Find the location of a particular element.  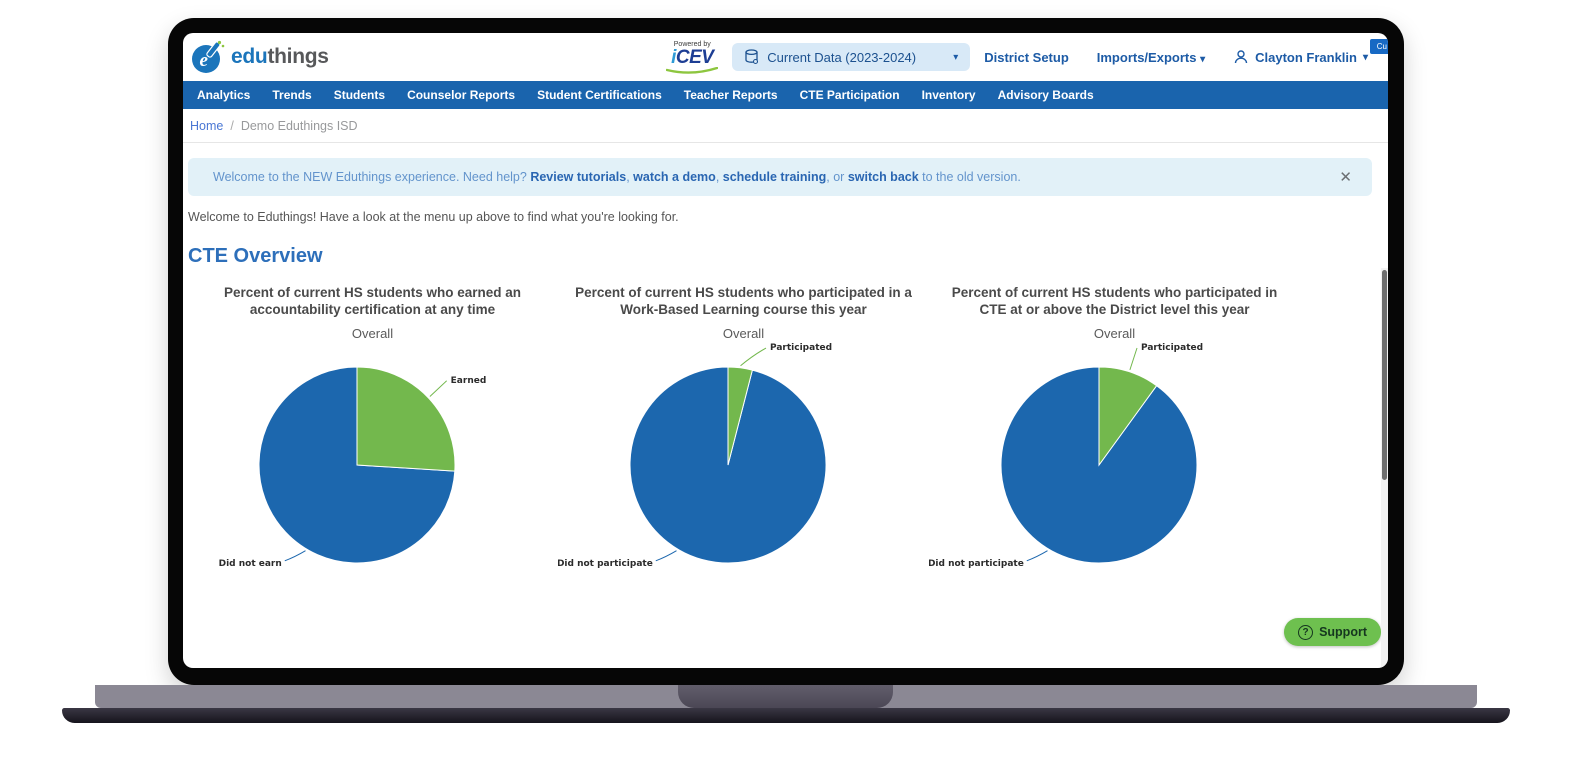

scrollbar-thumb is located at coordinates (1384, 375).